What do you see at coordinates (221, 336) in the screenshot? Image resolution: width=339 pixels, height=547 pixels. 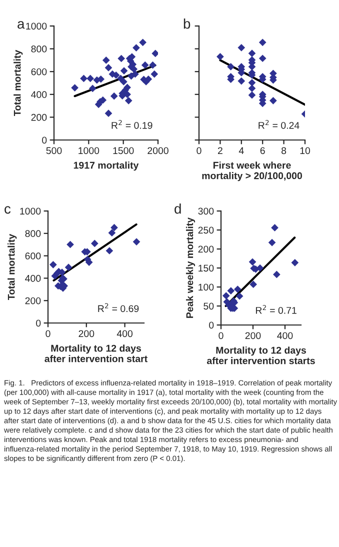 I see `x-tick-label: 0` at bounding box center [221, 336].